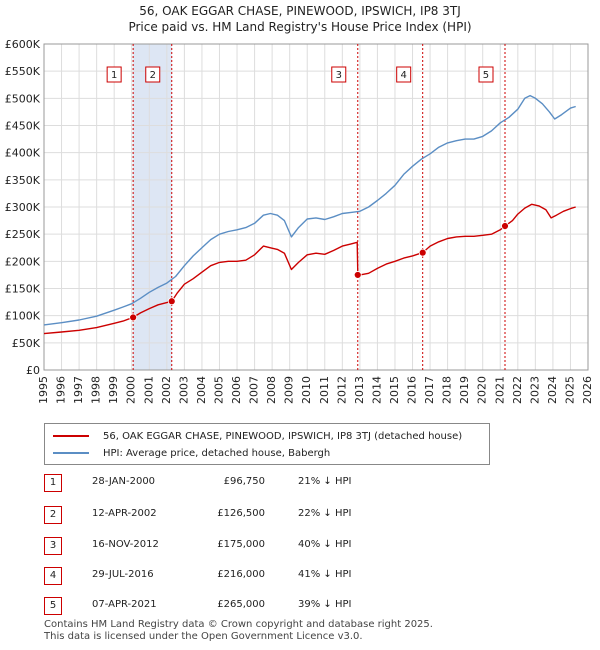 Image resolution: width=600 pixels, height=650 pixels. I want to click on x-tick-label: 2016, so click(412, 390).